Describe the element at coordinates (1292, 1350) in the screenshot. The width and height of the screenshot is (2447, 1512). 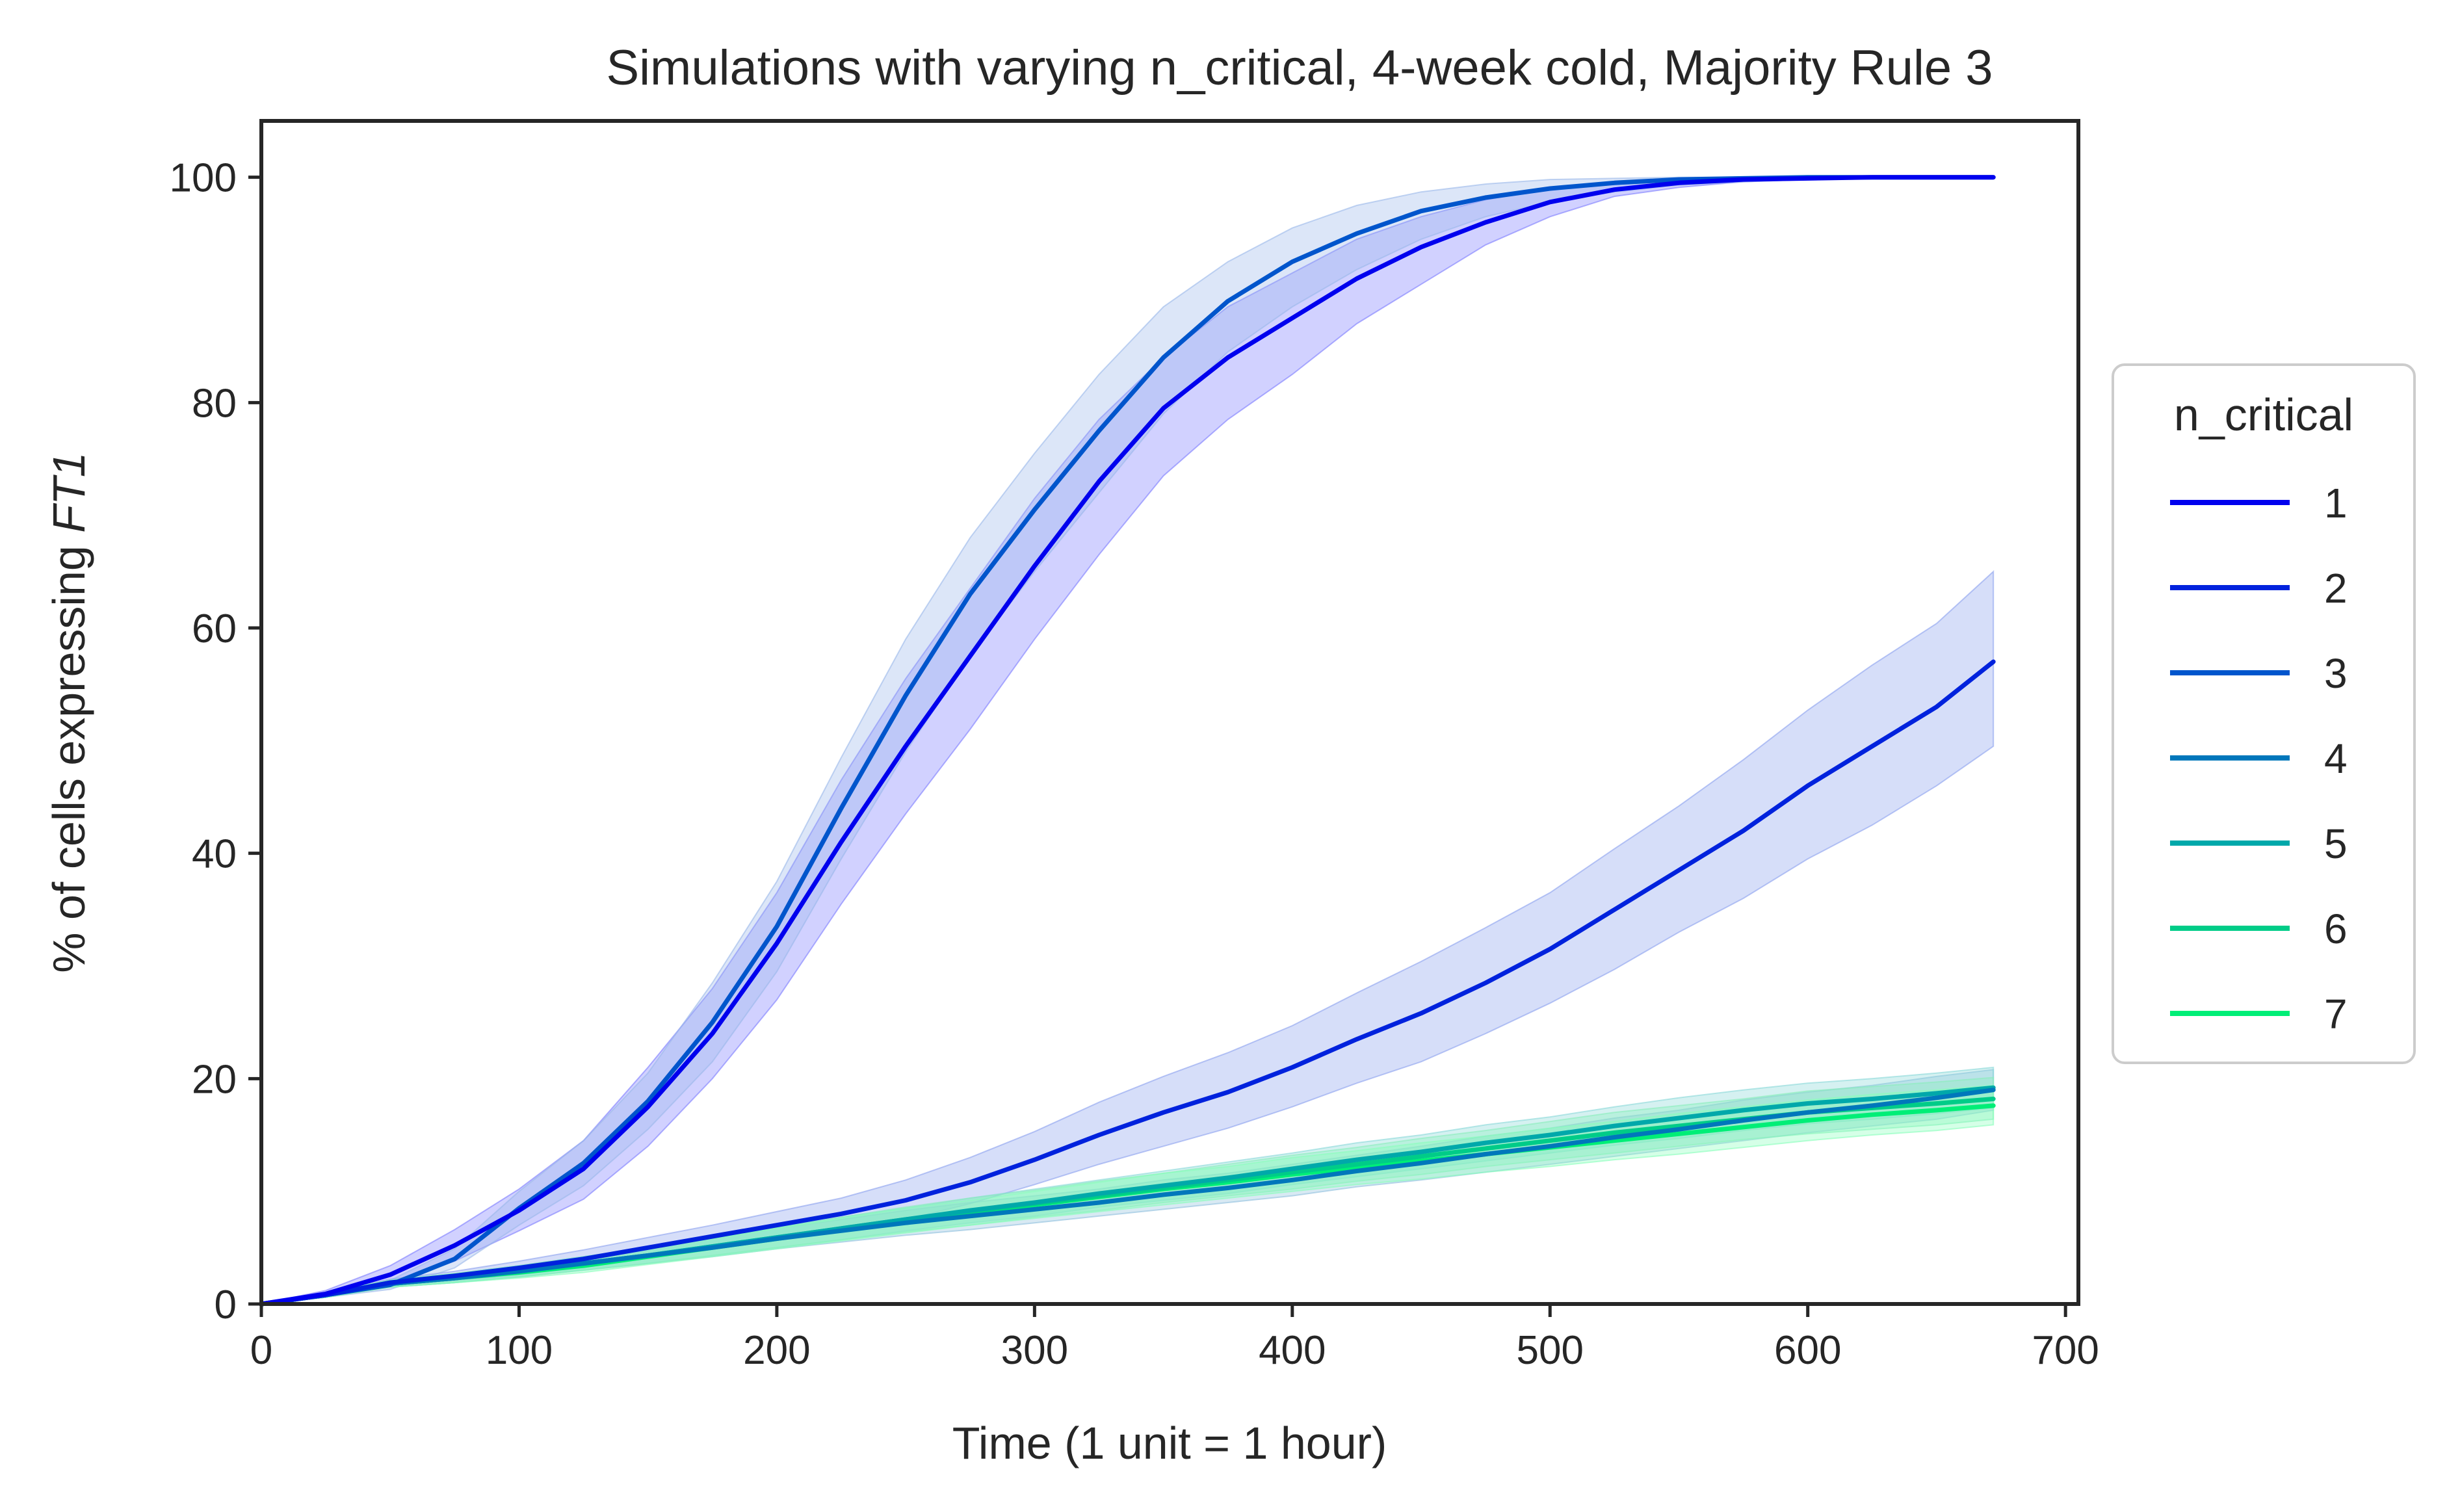
I see `x-tick-label: 400` at that location.